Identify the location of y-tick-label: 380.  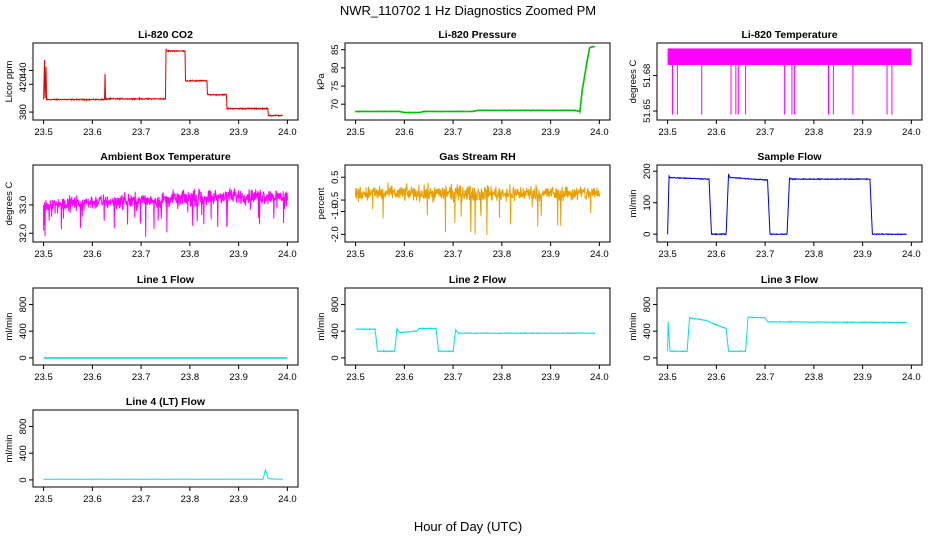
(23, 112).